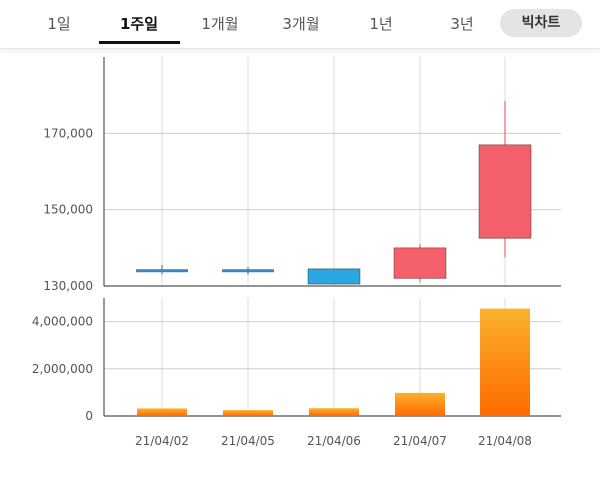 Image resolution: width=600 pixels, height=481 pixels. Describe the element at coordinates (220, 24) in the screenshot. I see `tab-1-month: 1개월` at that location.